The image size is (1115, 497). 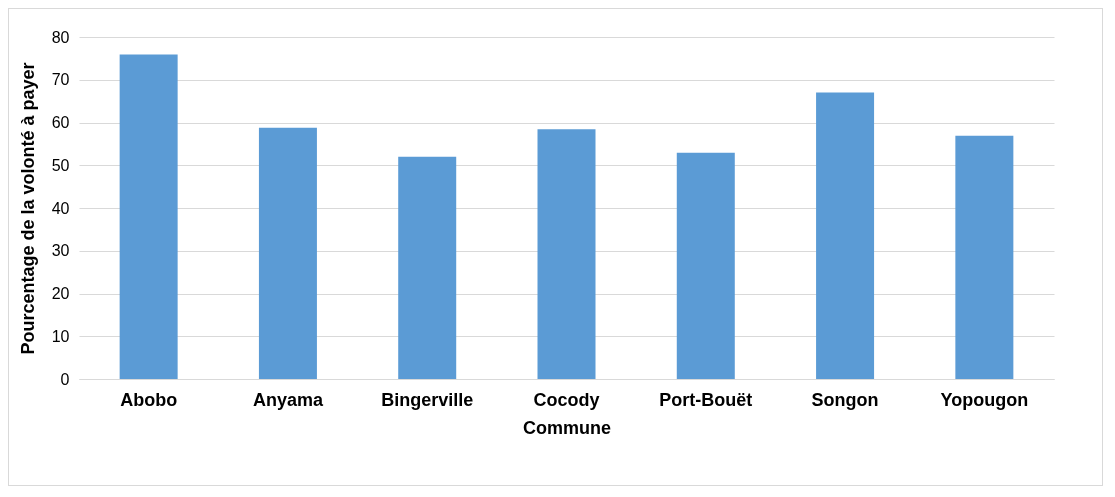 What do you see at coordinates (427, 399) in the screenshot?
I see `x-tick-label: Bingerville` at bounding box center [427, 399].